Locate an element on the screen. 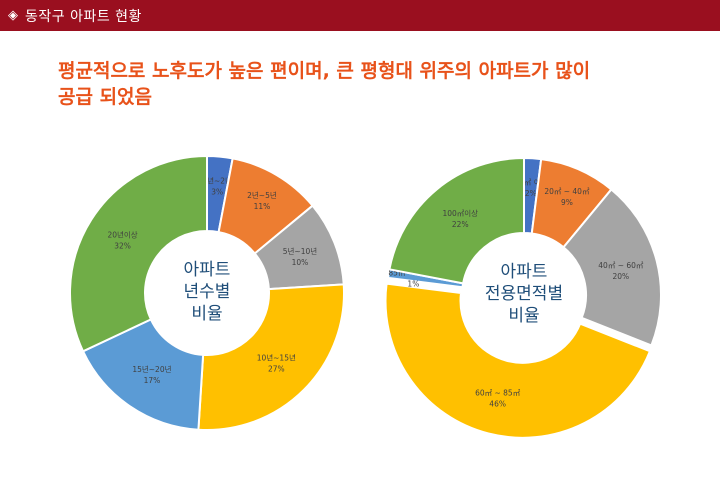  slice-value-label: 10% is located at coordinates (300, 262).